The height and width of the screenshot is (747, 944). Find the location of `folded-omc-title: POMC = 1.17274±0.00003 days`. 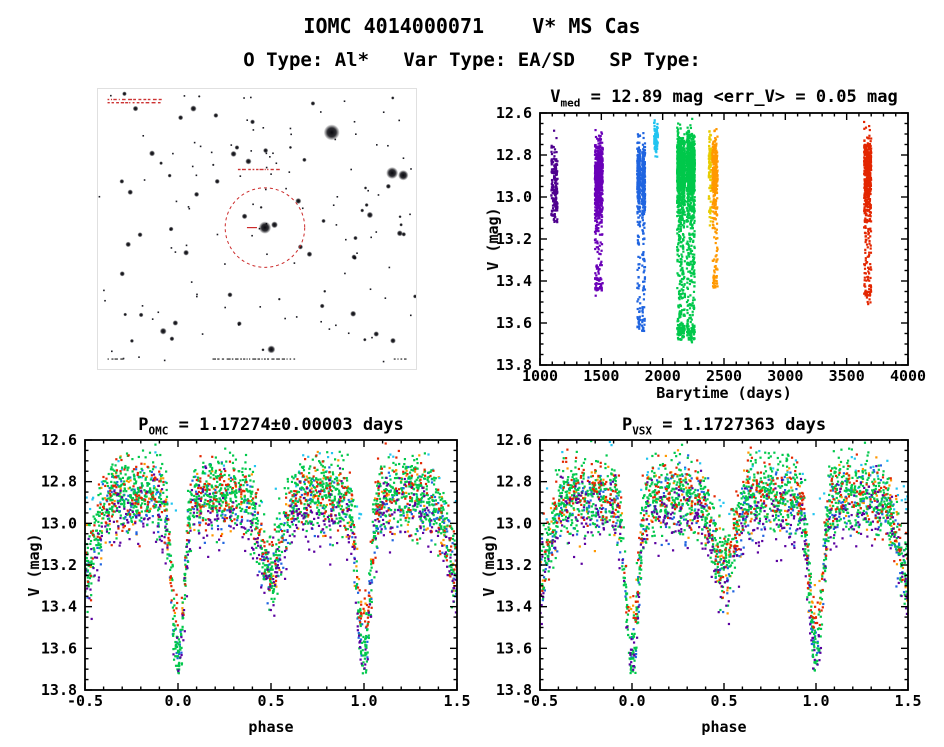

folded-omc-title: POMC = 1.17274±0.00003 days is located at coordinates (271, 426).